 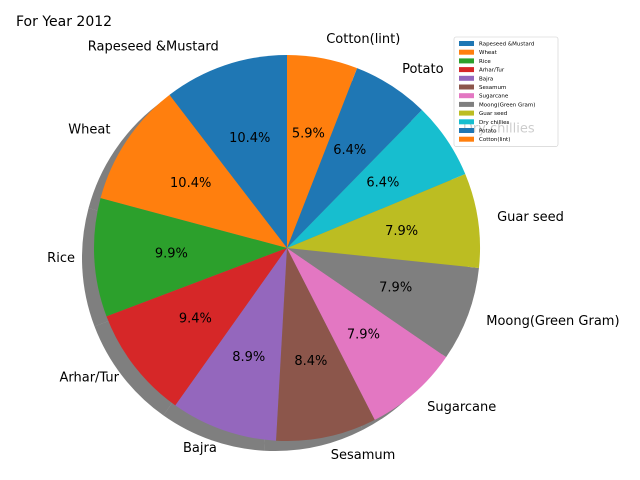 I want to click on slice-bajra, so click(x=231, y=344).